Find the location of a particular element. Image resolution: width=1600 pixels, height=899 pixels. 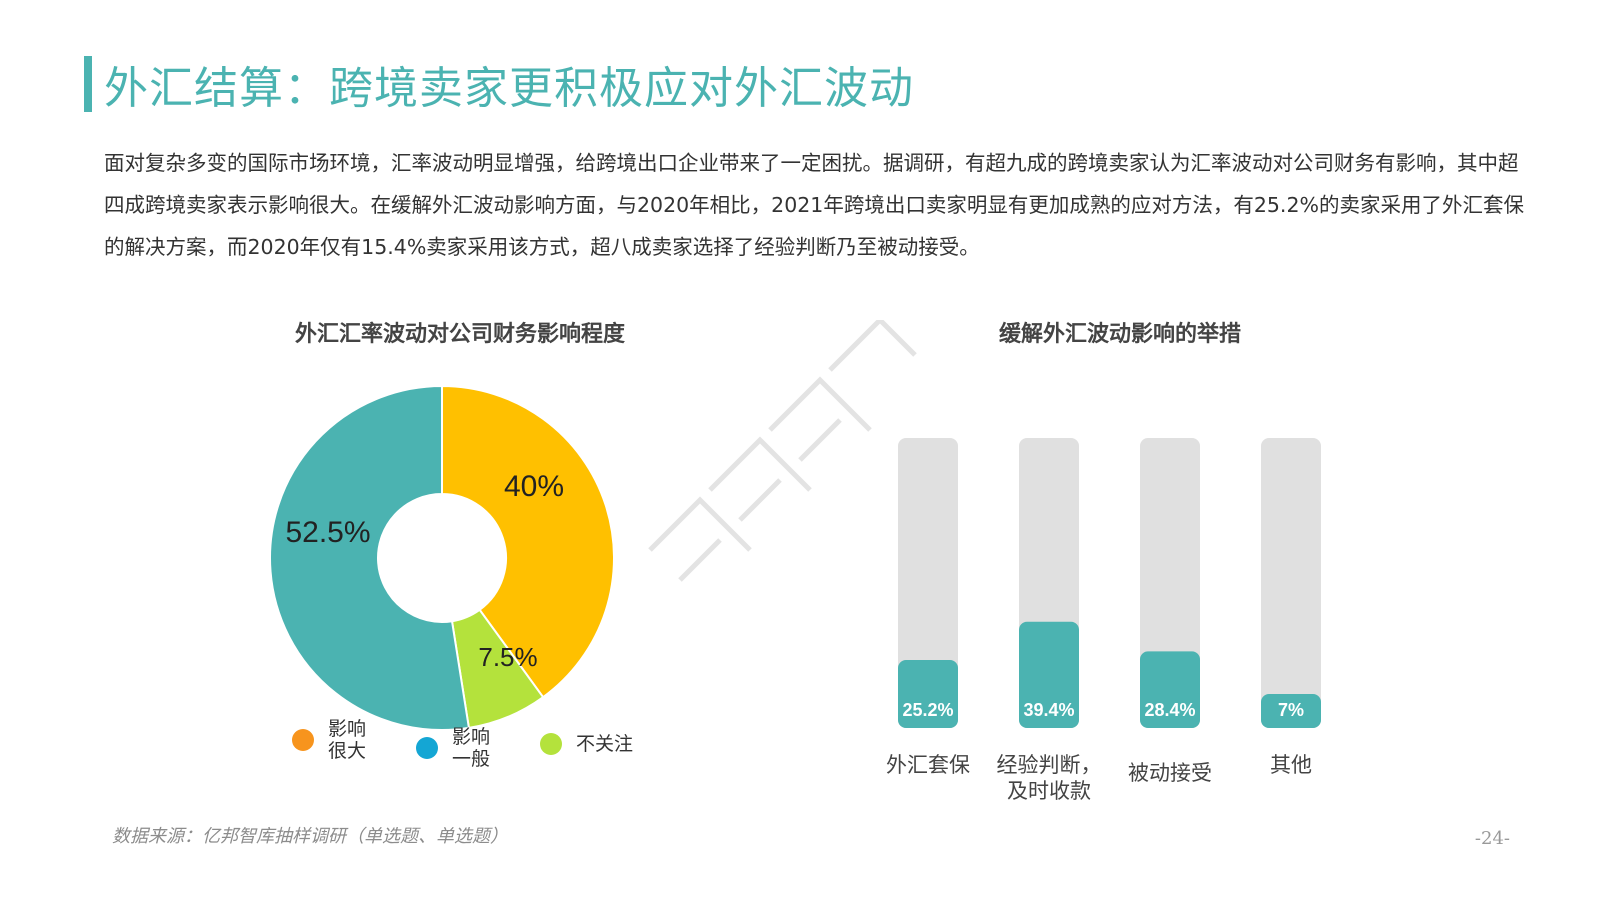

watermark-graphic is located at coordinates (782, 451).